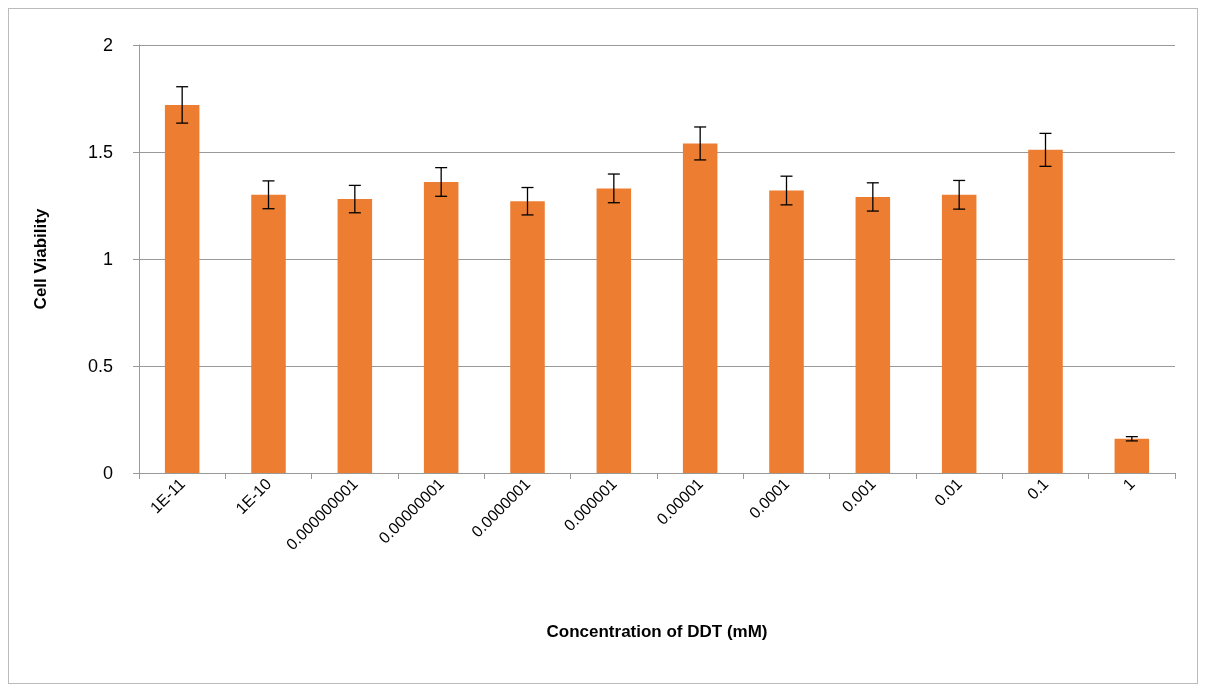  I want to click on y-tick-label: 1, so click(107, 259).